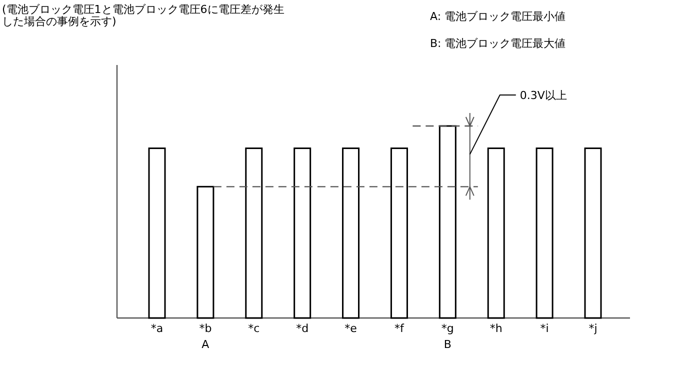 The width and height of the screenshot is (688, 366). Describe the element at coordinates (157, 328) in the screenshot. I see `x-tick-label: *a` at that location.